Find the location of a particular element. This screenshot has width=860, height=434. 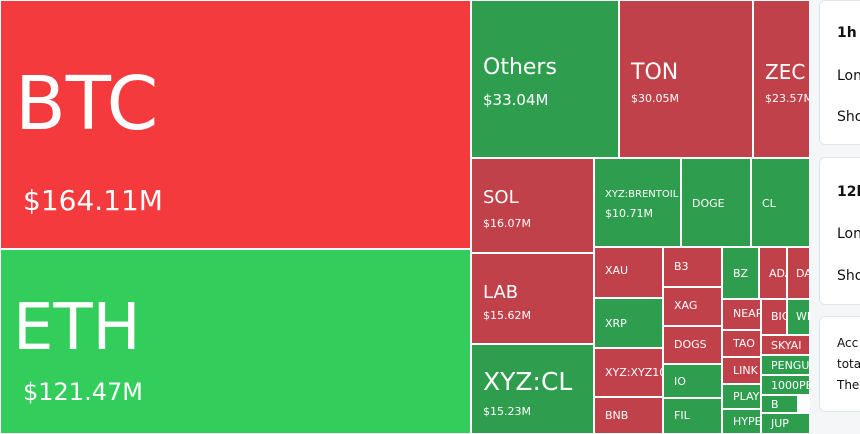

tile-doge: DOGE is located at coordinates (716, 202).